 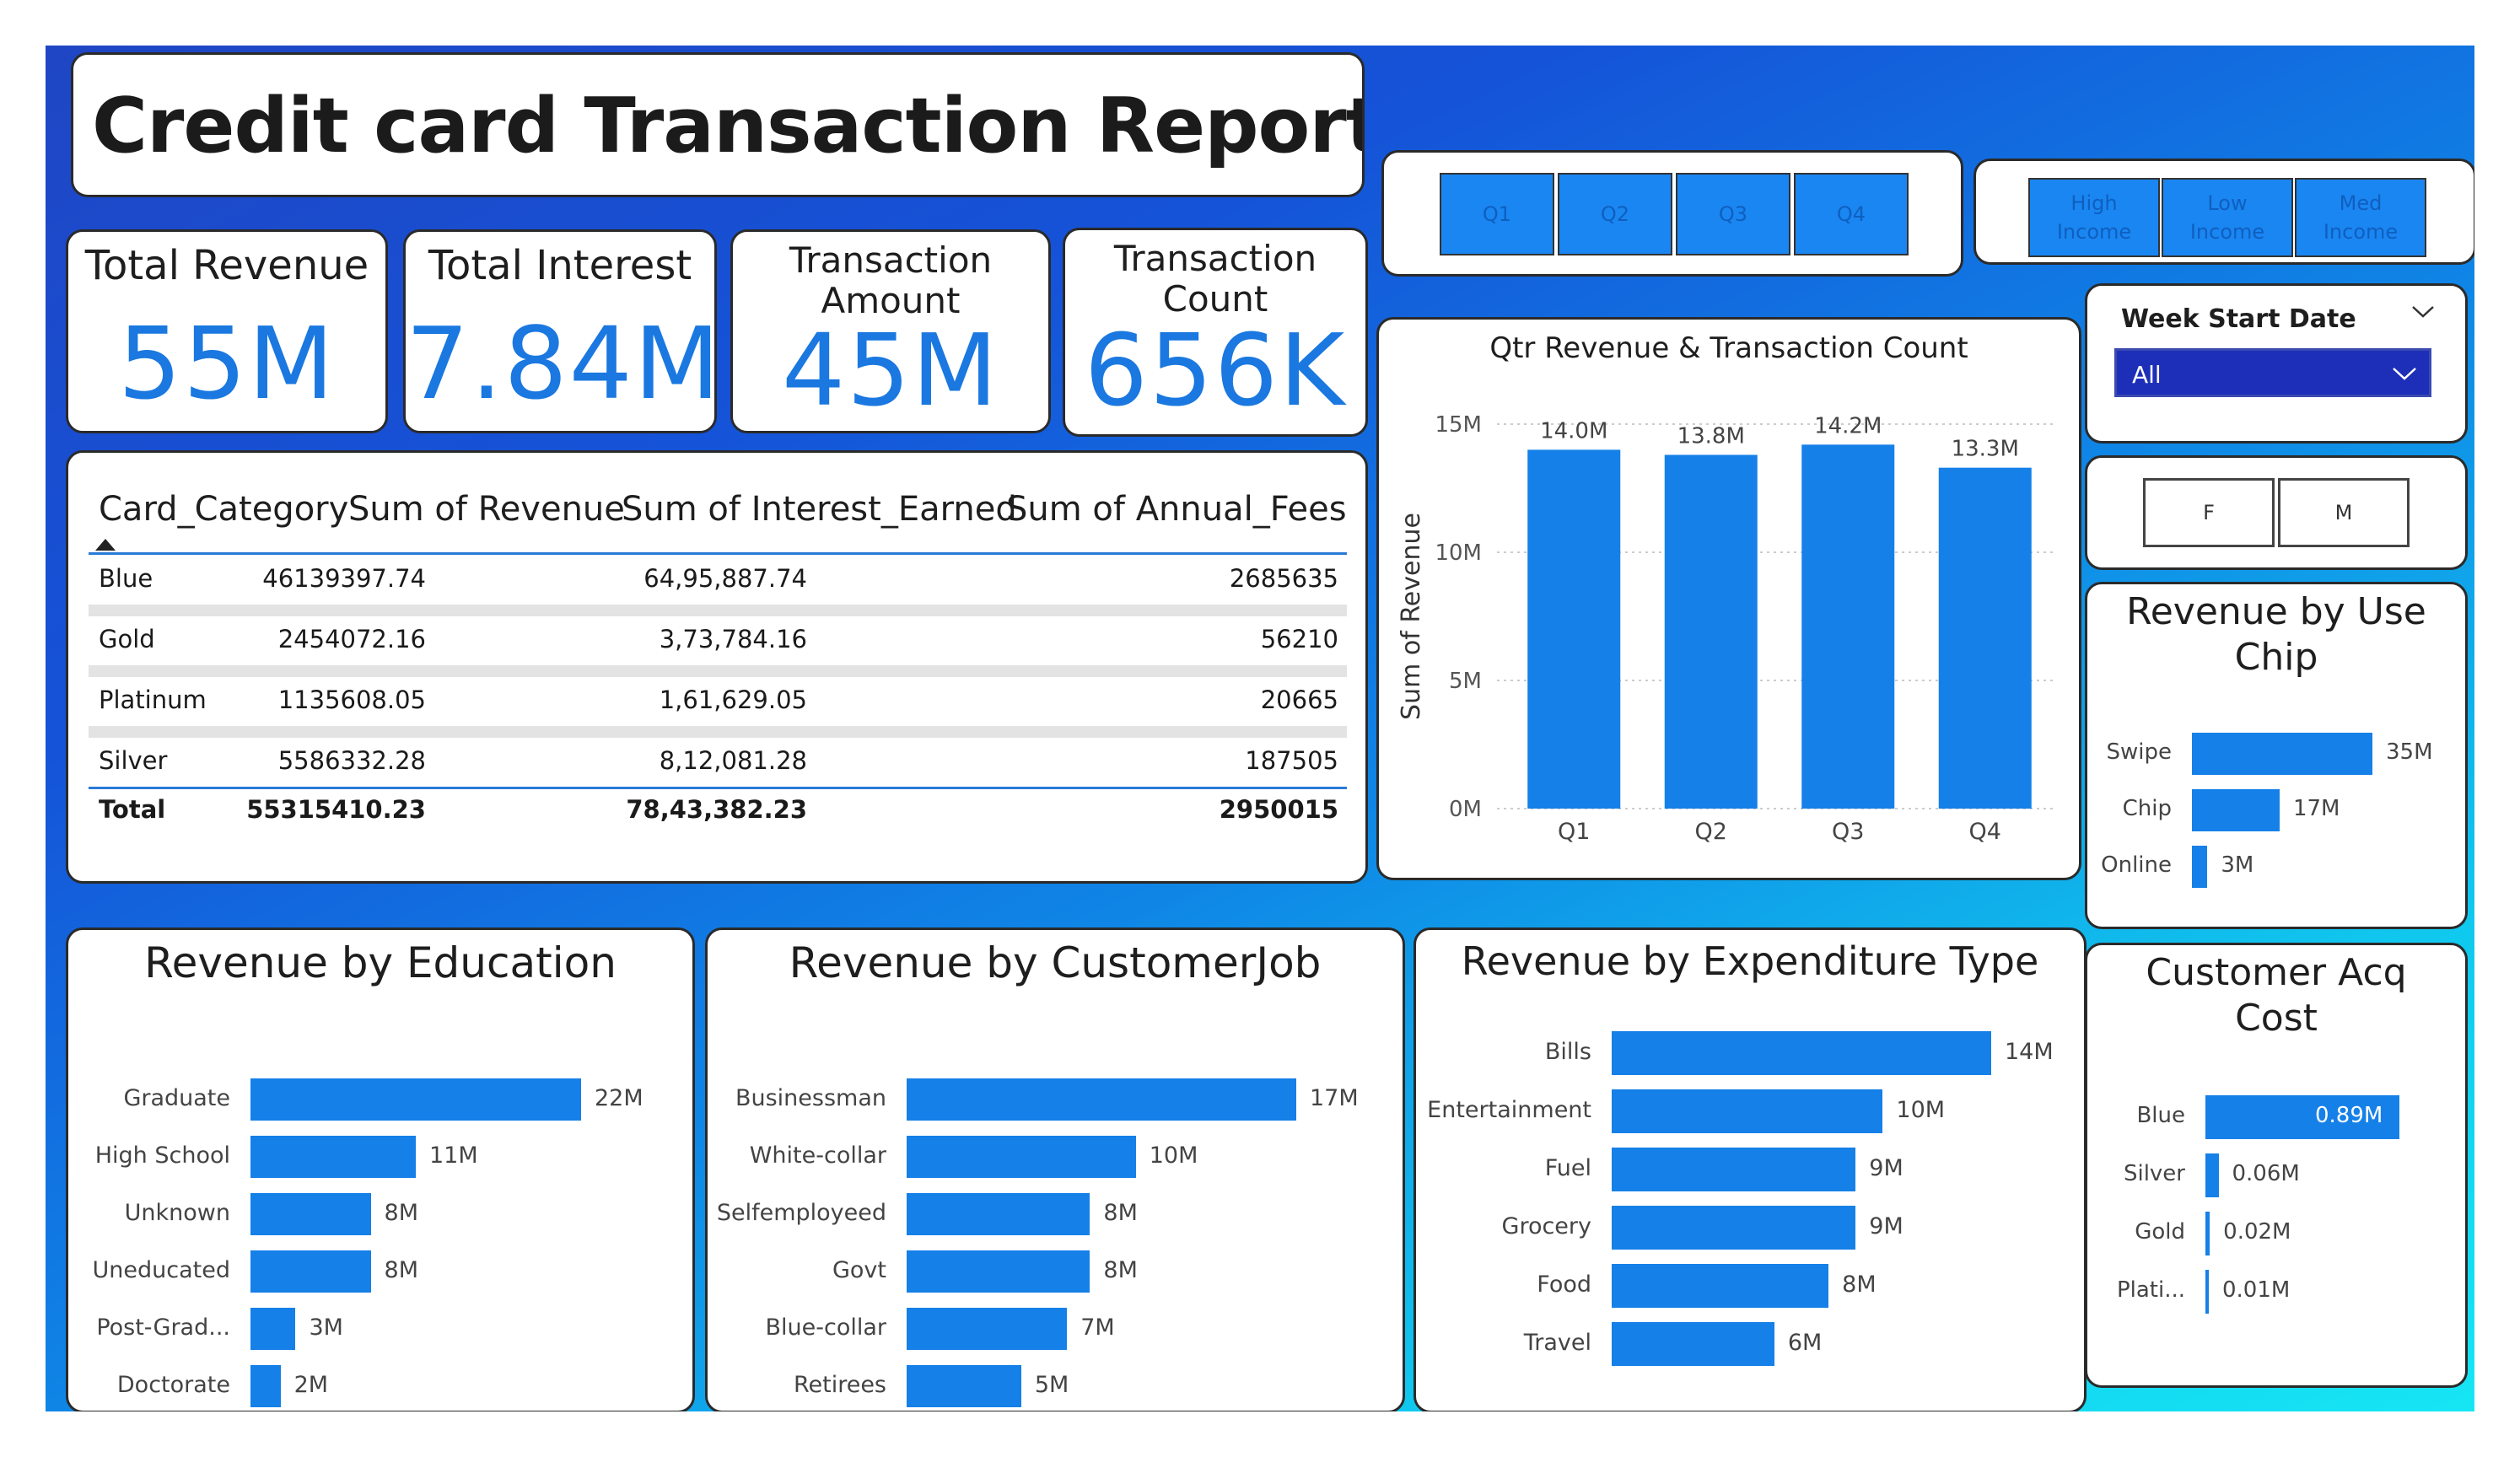 What do you see at coordinates (224, 509) in the screenshot?
I see `column-header: Card_Category` at bounding box center [224, 509].